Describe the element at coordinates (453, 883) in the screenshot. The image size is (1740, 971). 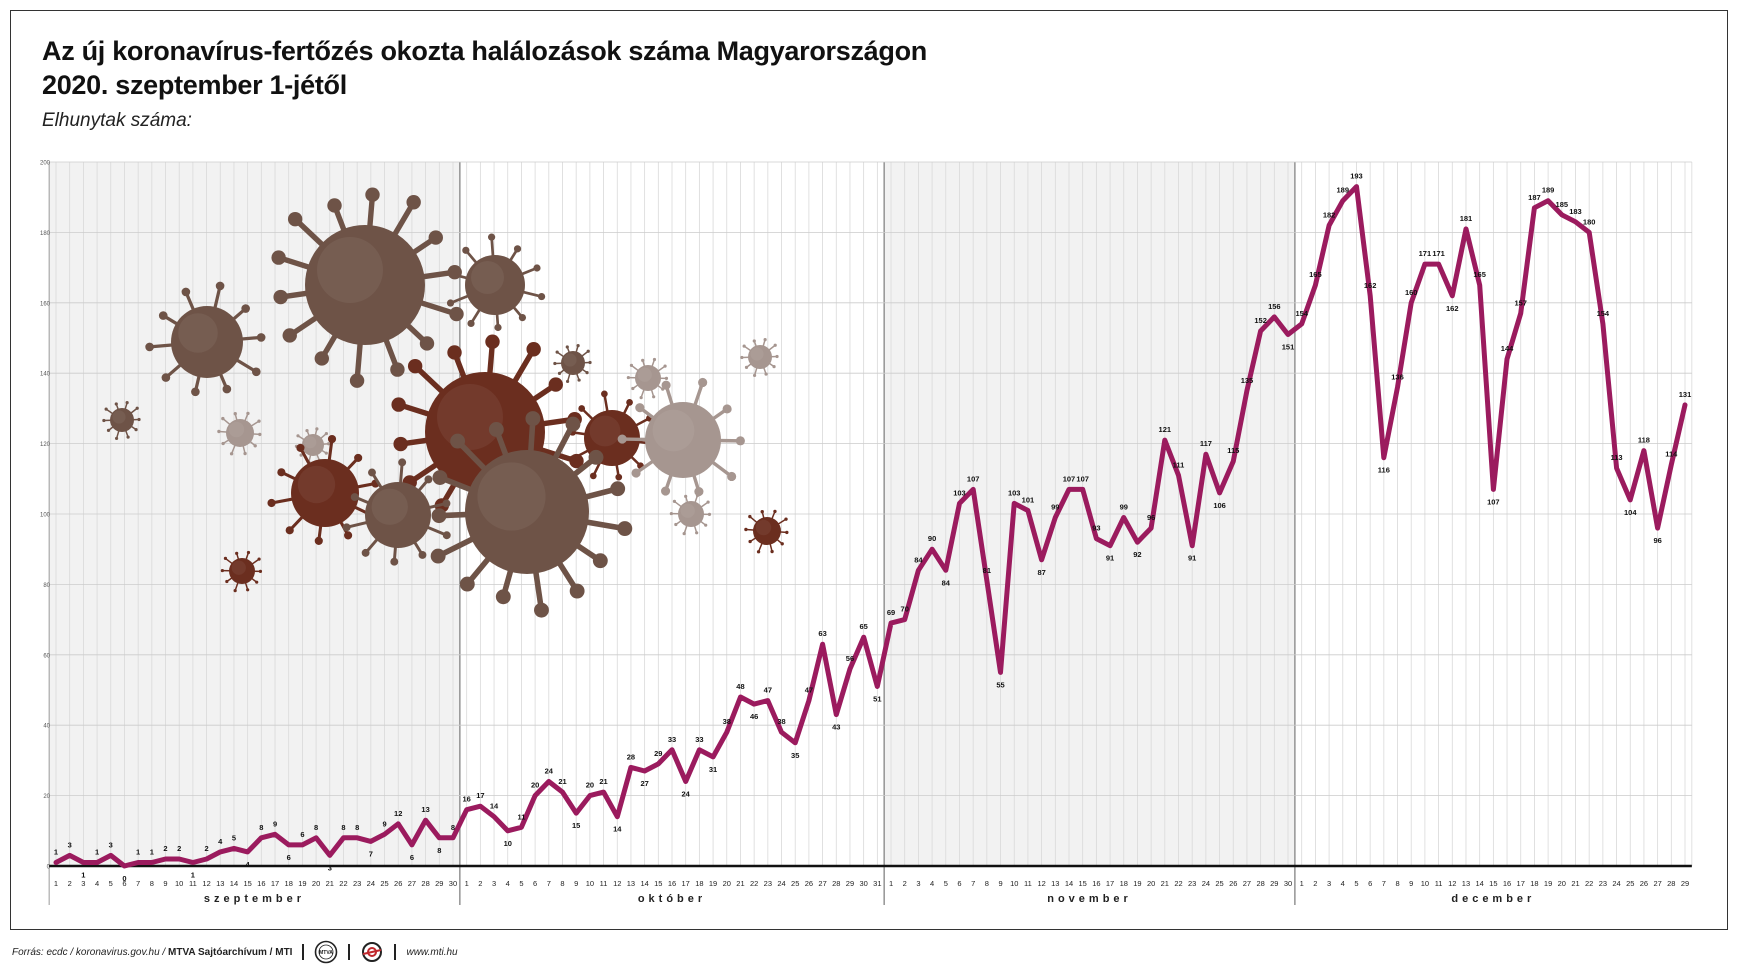
I see `day-tick-label: 30` at that location.